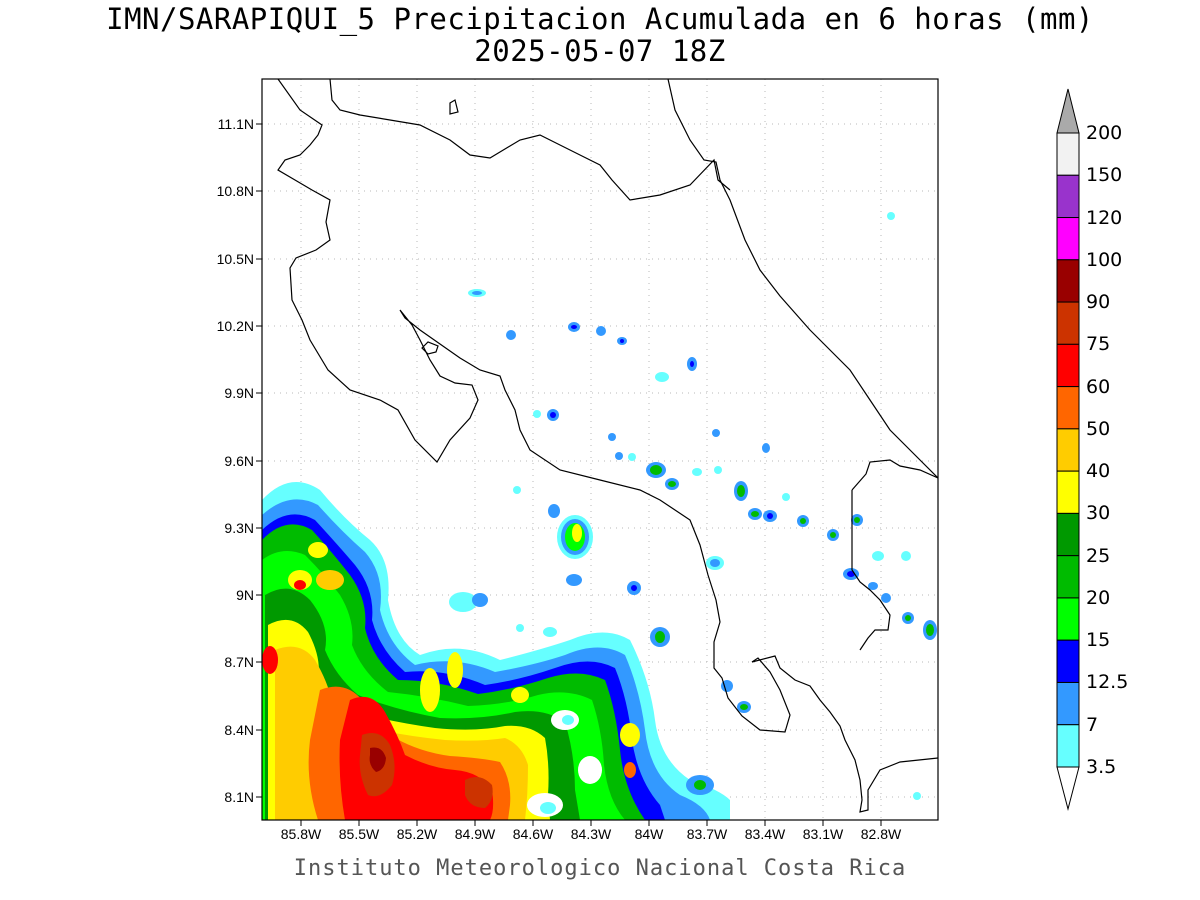  I want to click on colorbar-label: 3.5, so click(1101, 767).